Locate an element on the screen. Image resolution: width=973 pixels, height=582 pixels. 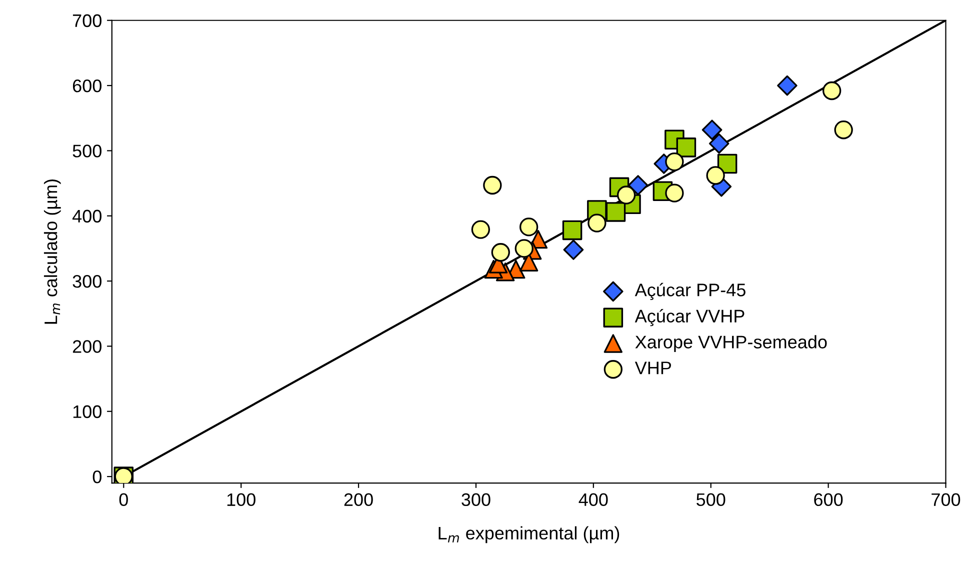
y-axis-title: L$_{m}$ calculado (µm) is located at coordinates (52, 252).